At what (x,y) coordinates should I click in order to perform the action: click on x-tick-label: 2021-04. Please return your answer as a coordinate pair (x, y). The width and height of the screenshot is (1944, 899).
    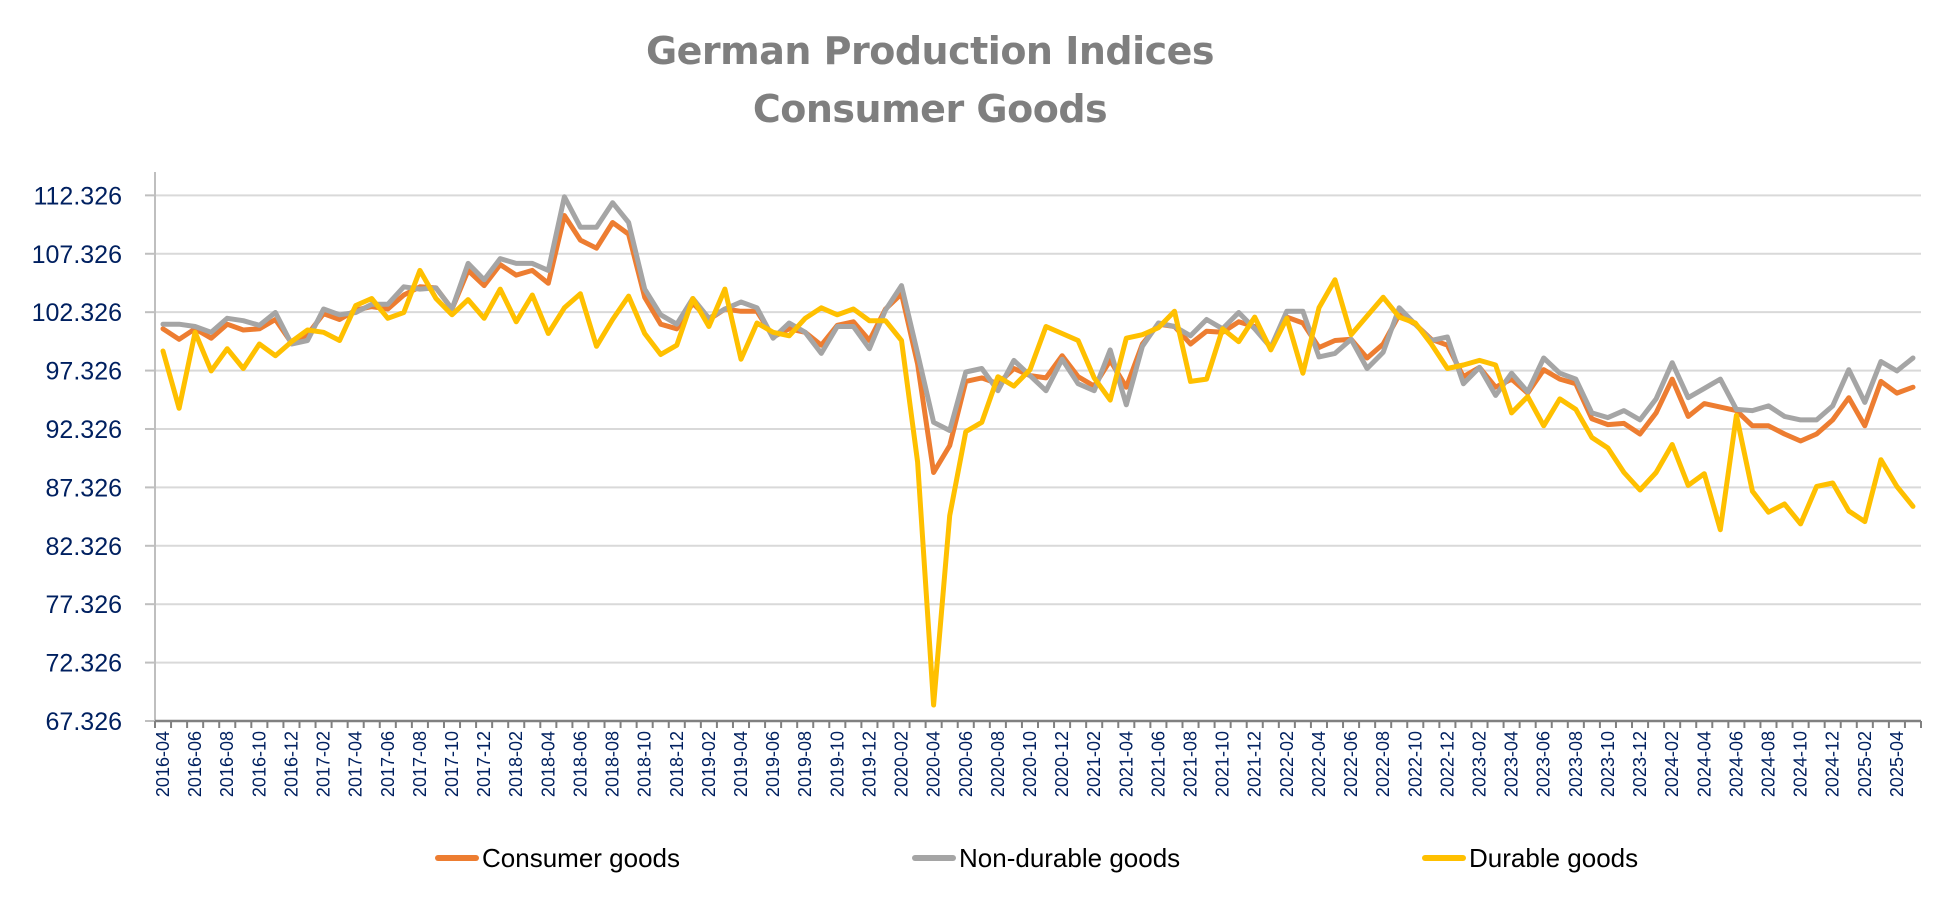
    Looking at the image, I should click on (1126, 764).